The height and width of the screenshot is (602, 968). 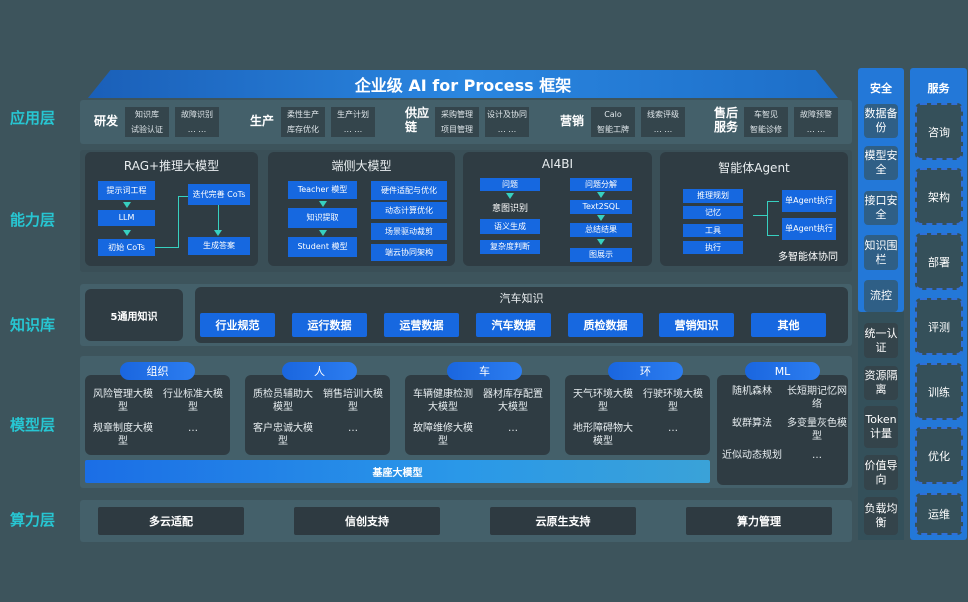 What do you see at coordinates (766, 129) in the screenshot?
I see `app-item: 智能诊修` at bounding box center [766, 129].